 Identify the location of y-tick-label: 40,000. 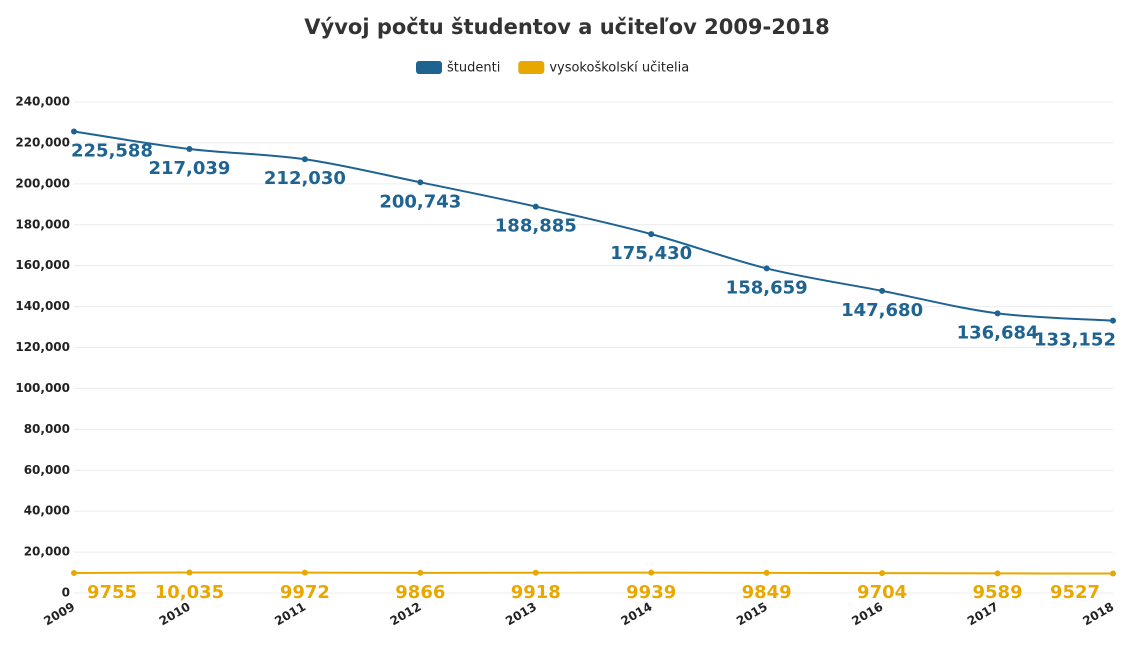
(47, 511).